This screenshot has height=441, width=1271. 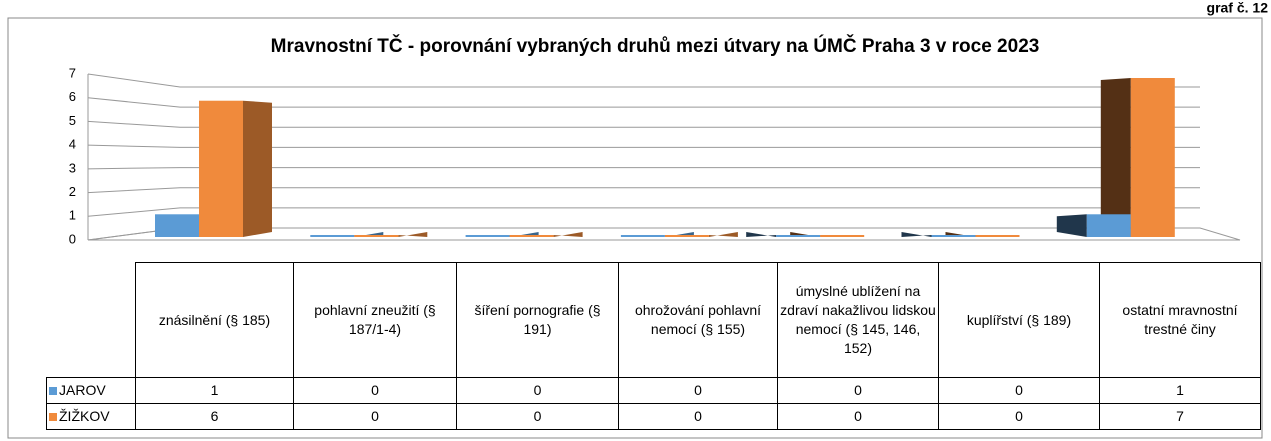 I want to click on y-tick-label: 5, so click(x=72, y=120).